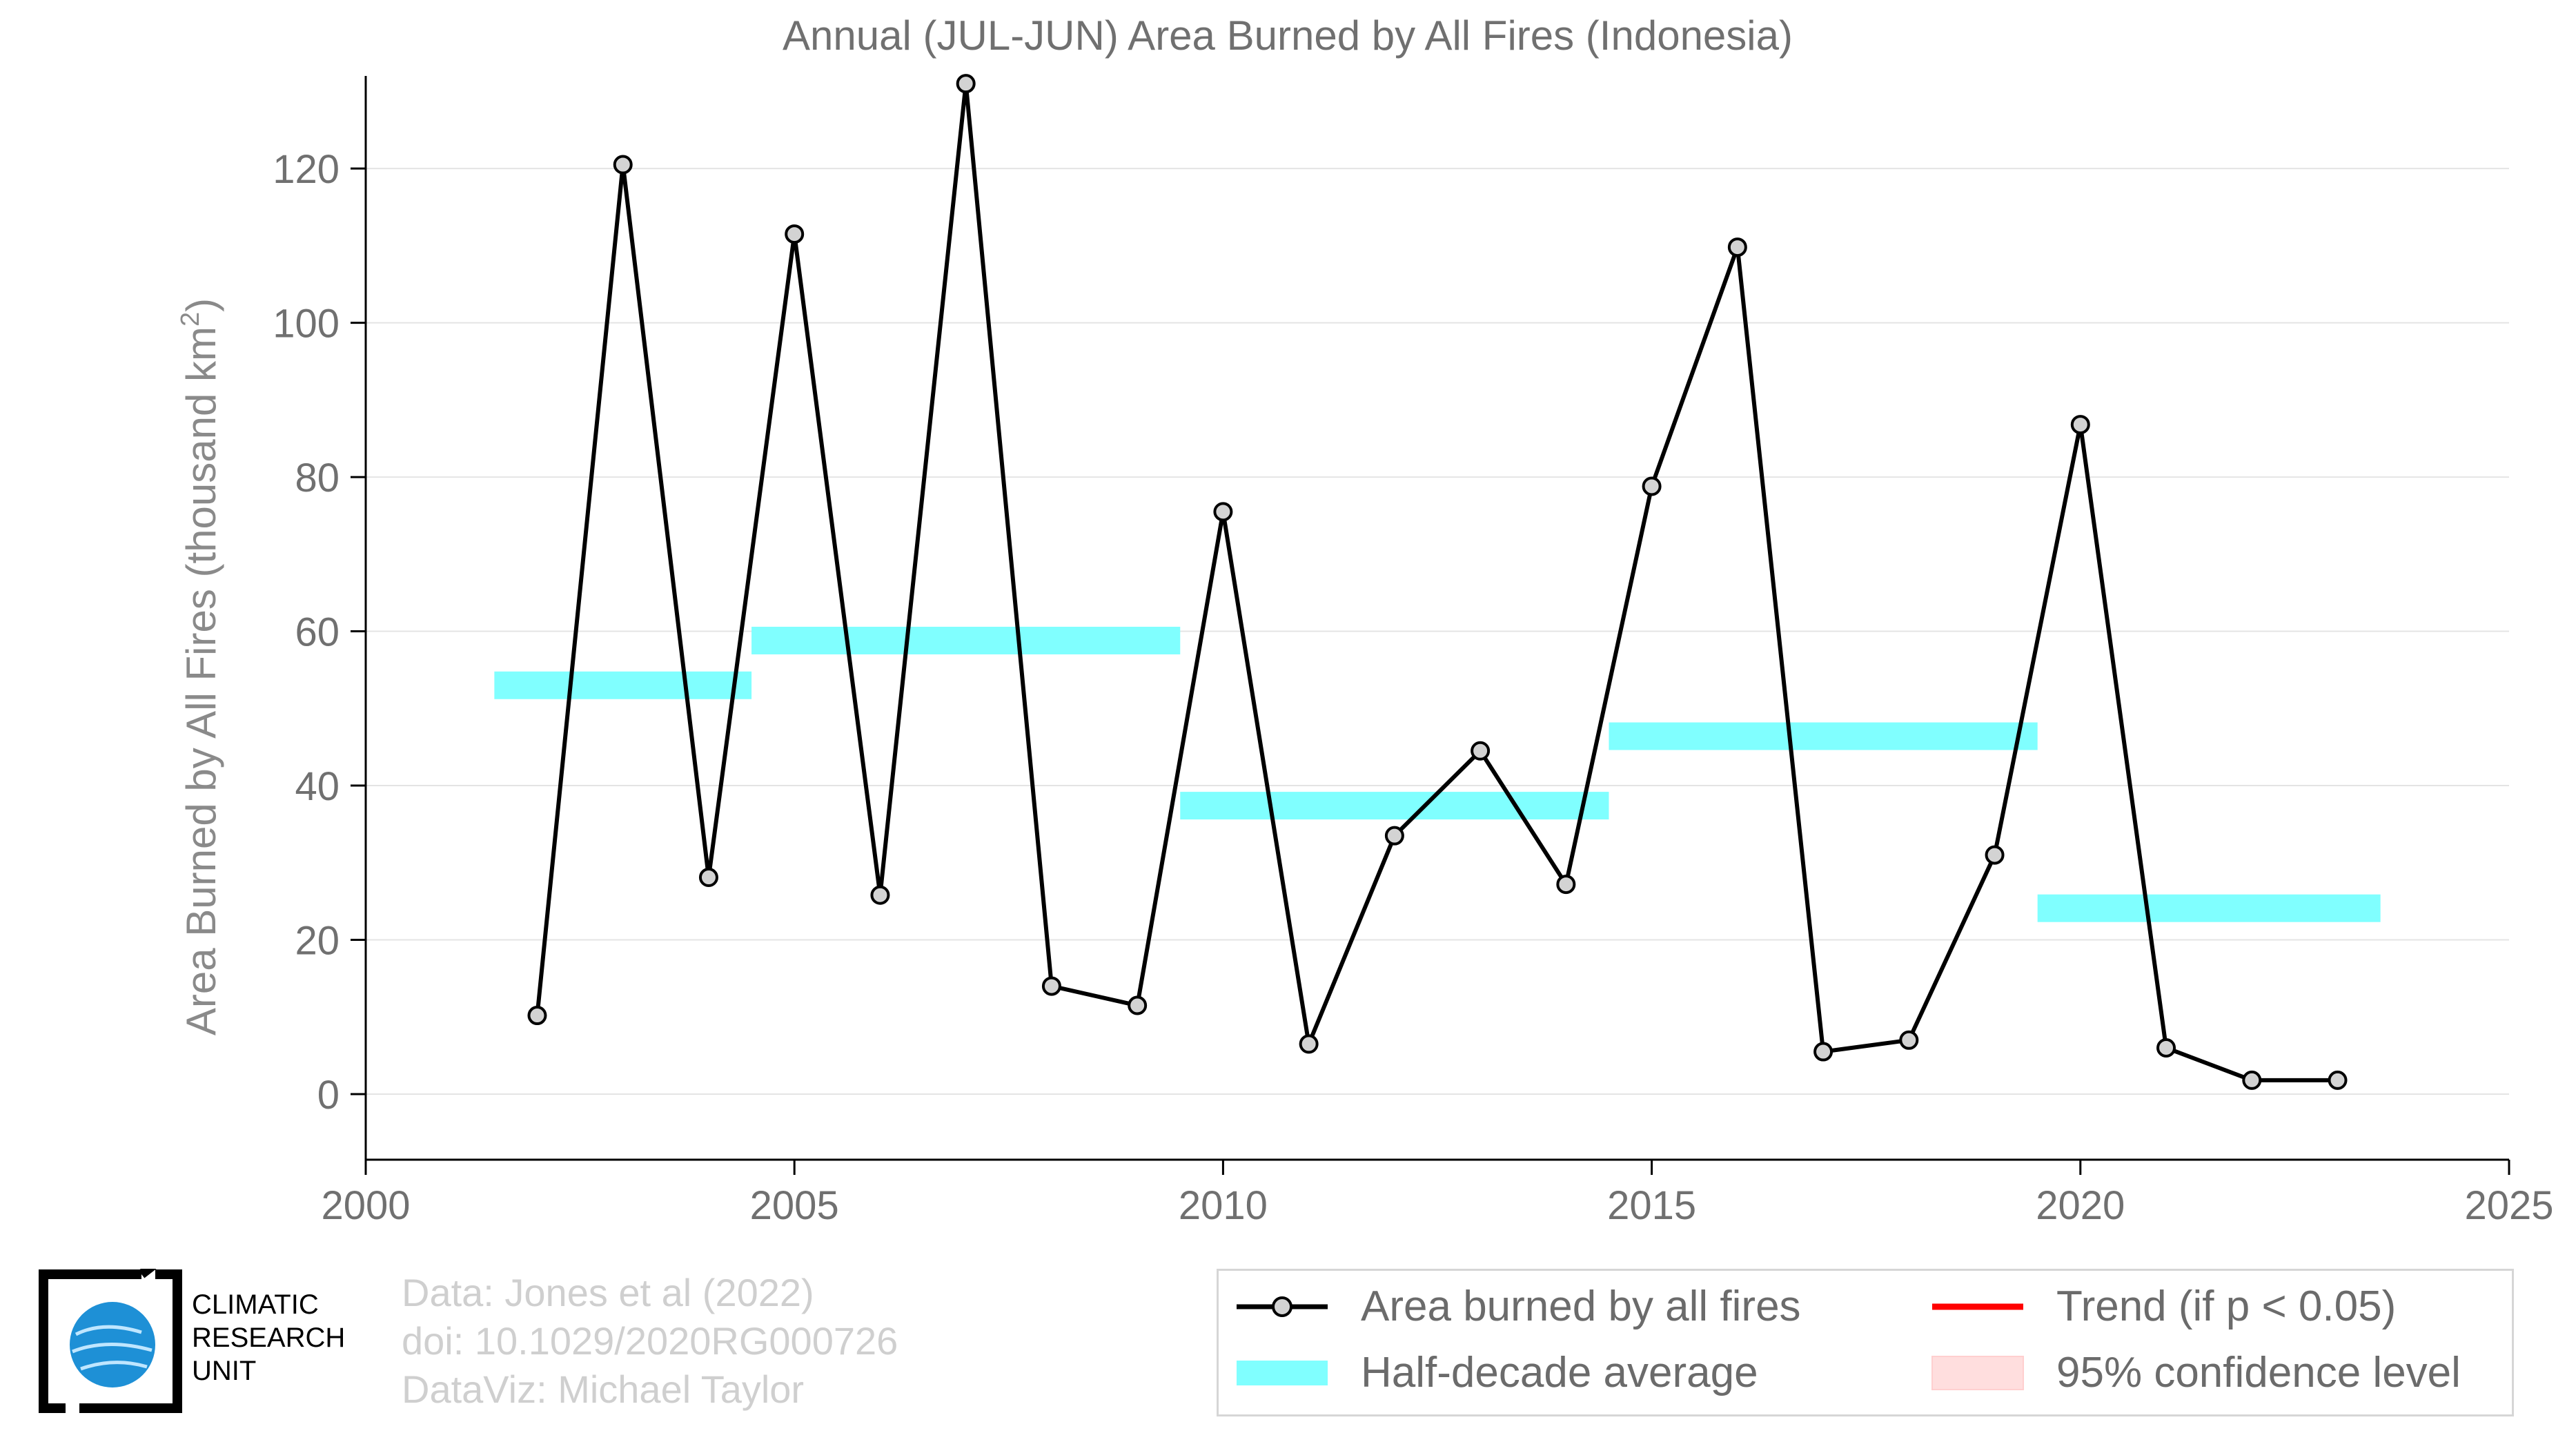 Image resolution: width=2576 pixels, height=1451 pixels. I want to click on legend-item-trend: Trend (if p < 0.05), so click(2162, 1307).